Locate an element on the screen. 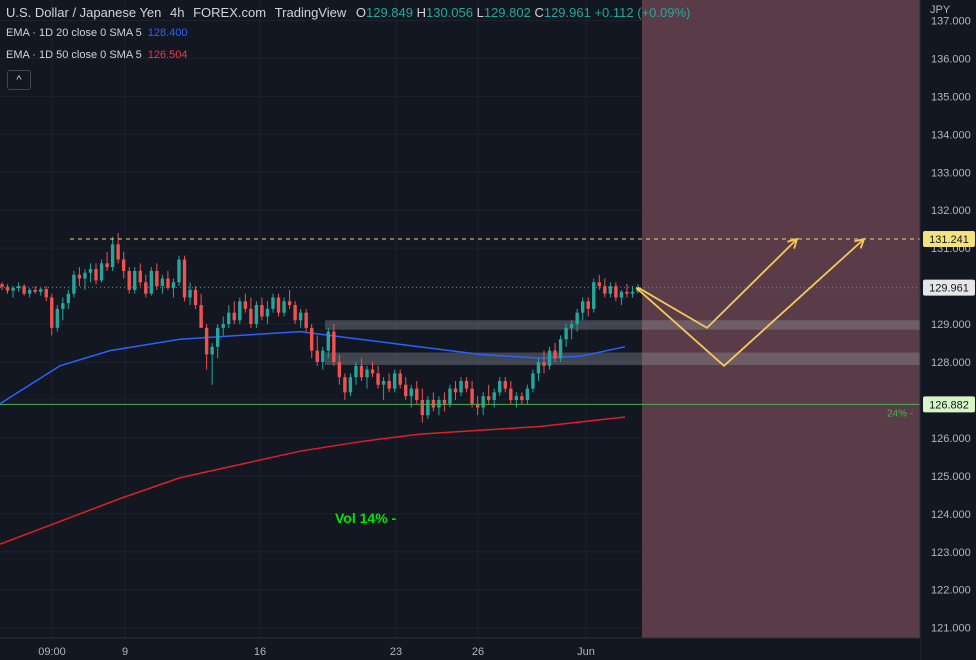  target-price-label: 131.241 is located at coordinates (949, 240).